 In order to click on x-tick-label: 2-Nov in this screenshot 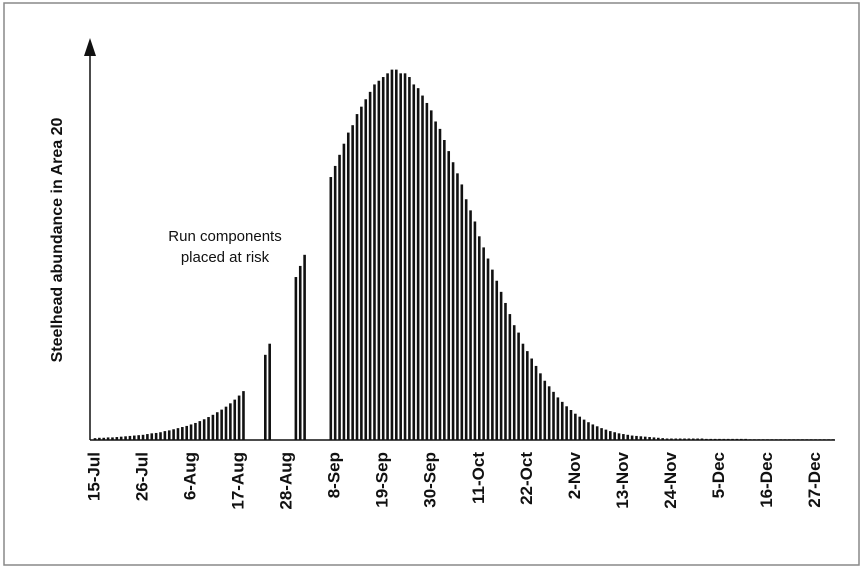, I will do `click(574, 475)`.